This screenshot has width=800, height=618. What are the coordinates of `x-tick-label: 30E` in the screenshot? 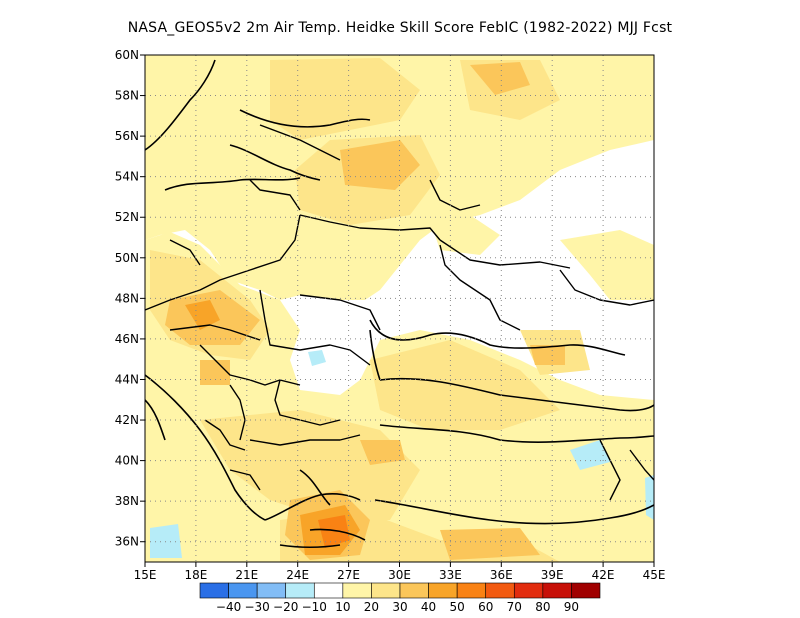 It's located at (399, 575).